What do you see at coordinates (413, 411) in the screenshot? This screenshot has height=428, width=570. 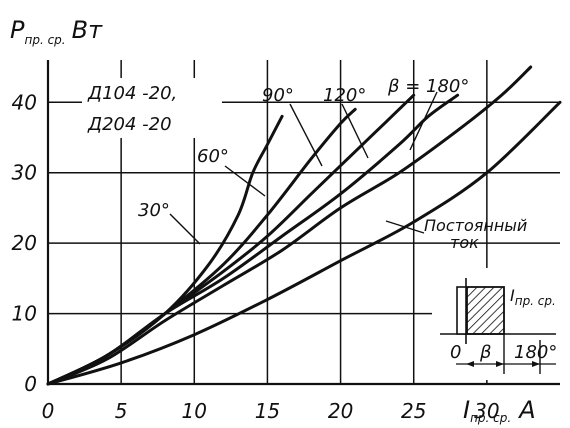 I see `x-tick-label: 25` at bounding box center [413, 411].